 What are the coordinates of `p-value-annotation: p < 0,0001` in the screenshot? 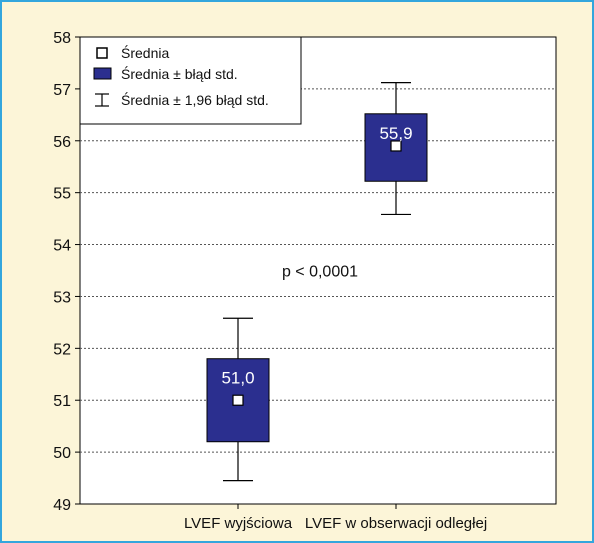 It's located at (320, 272).